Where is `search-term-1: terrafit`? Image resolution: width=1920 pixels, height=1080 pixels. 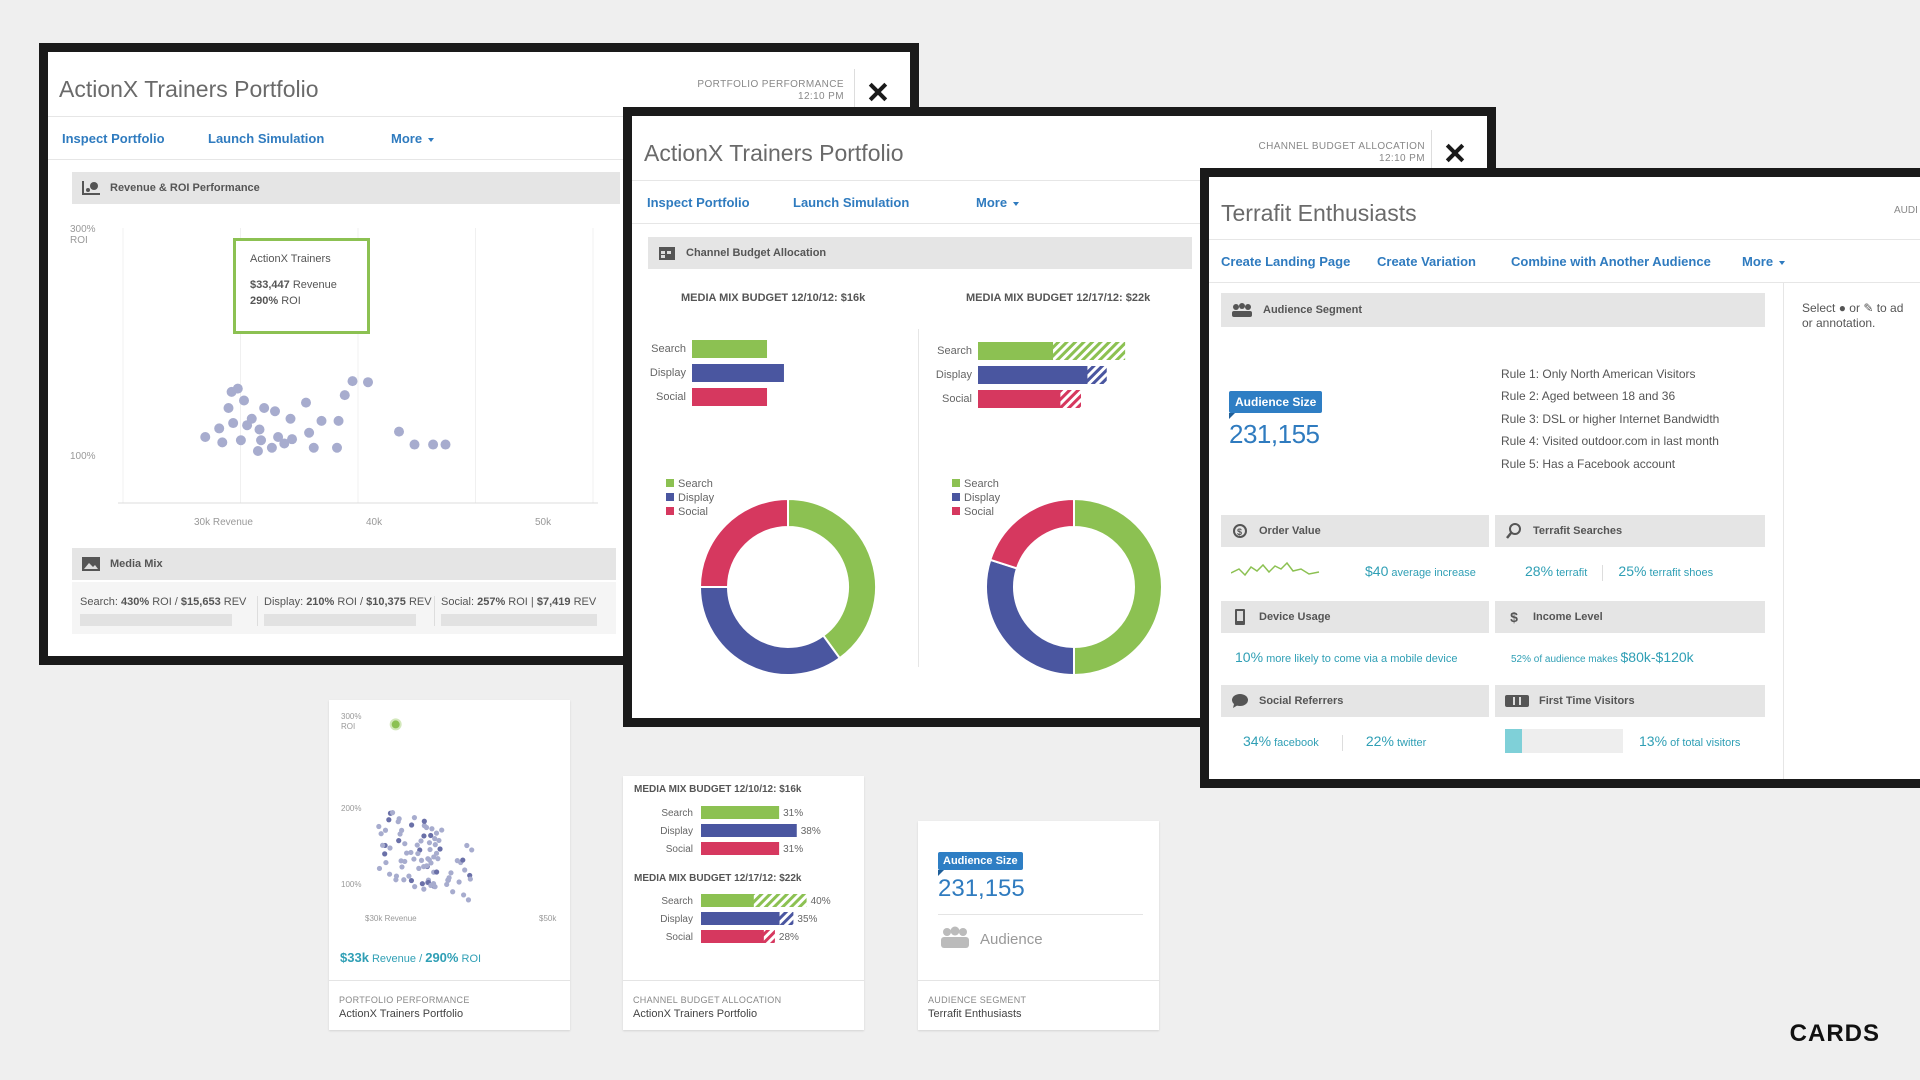 search-term-1: terrafit is located at coordinates (1572, 573).